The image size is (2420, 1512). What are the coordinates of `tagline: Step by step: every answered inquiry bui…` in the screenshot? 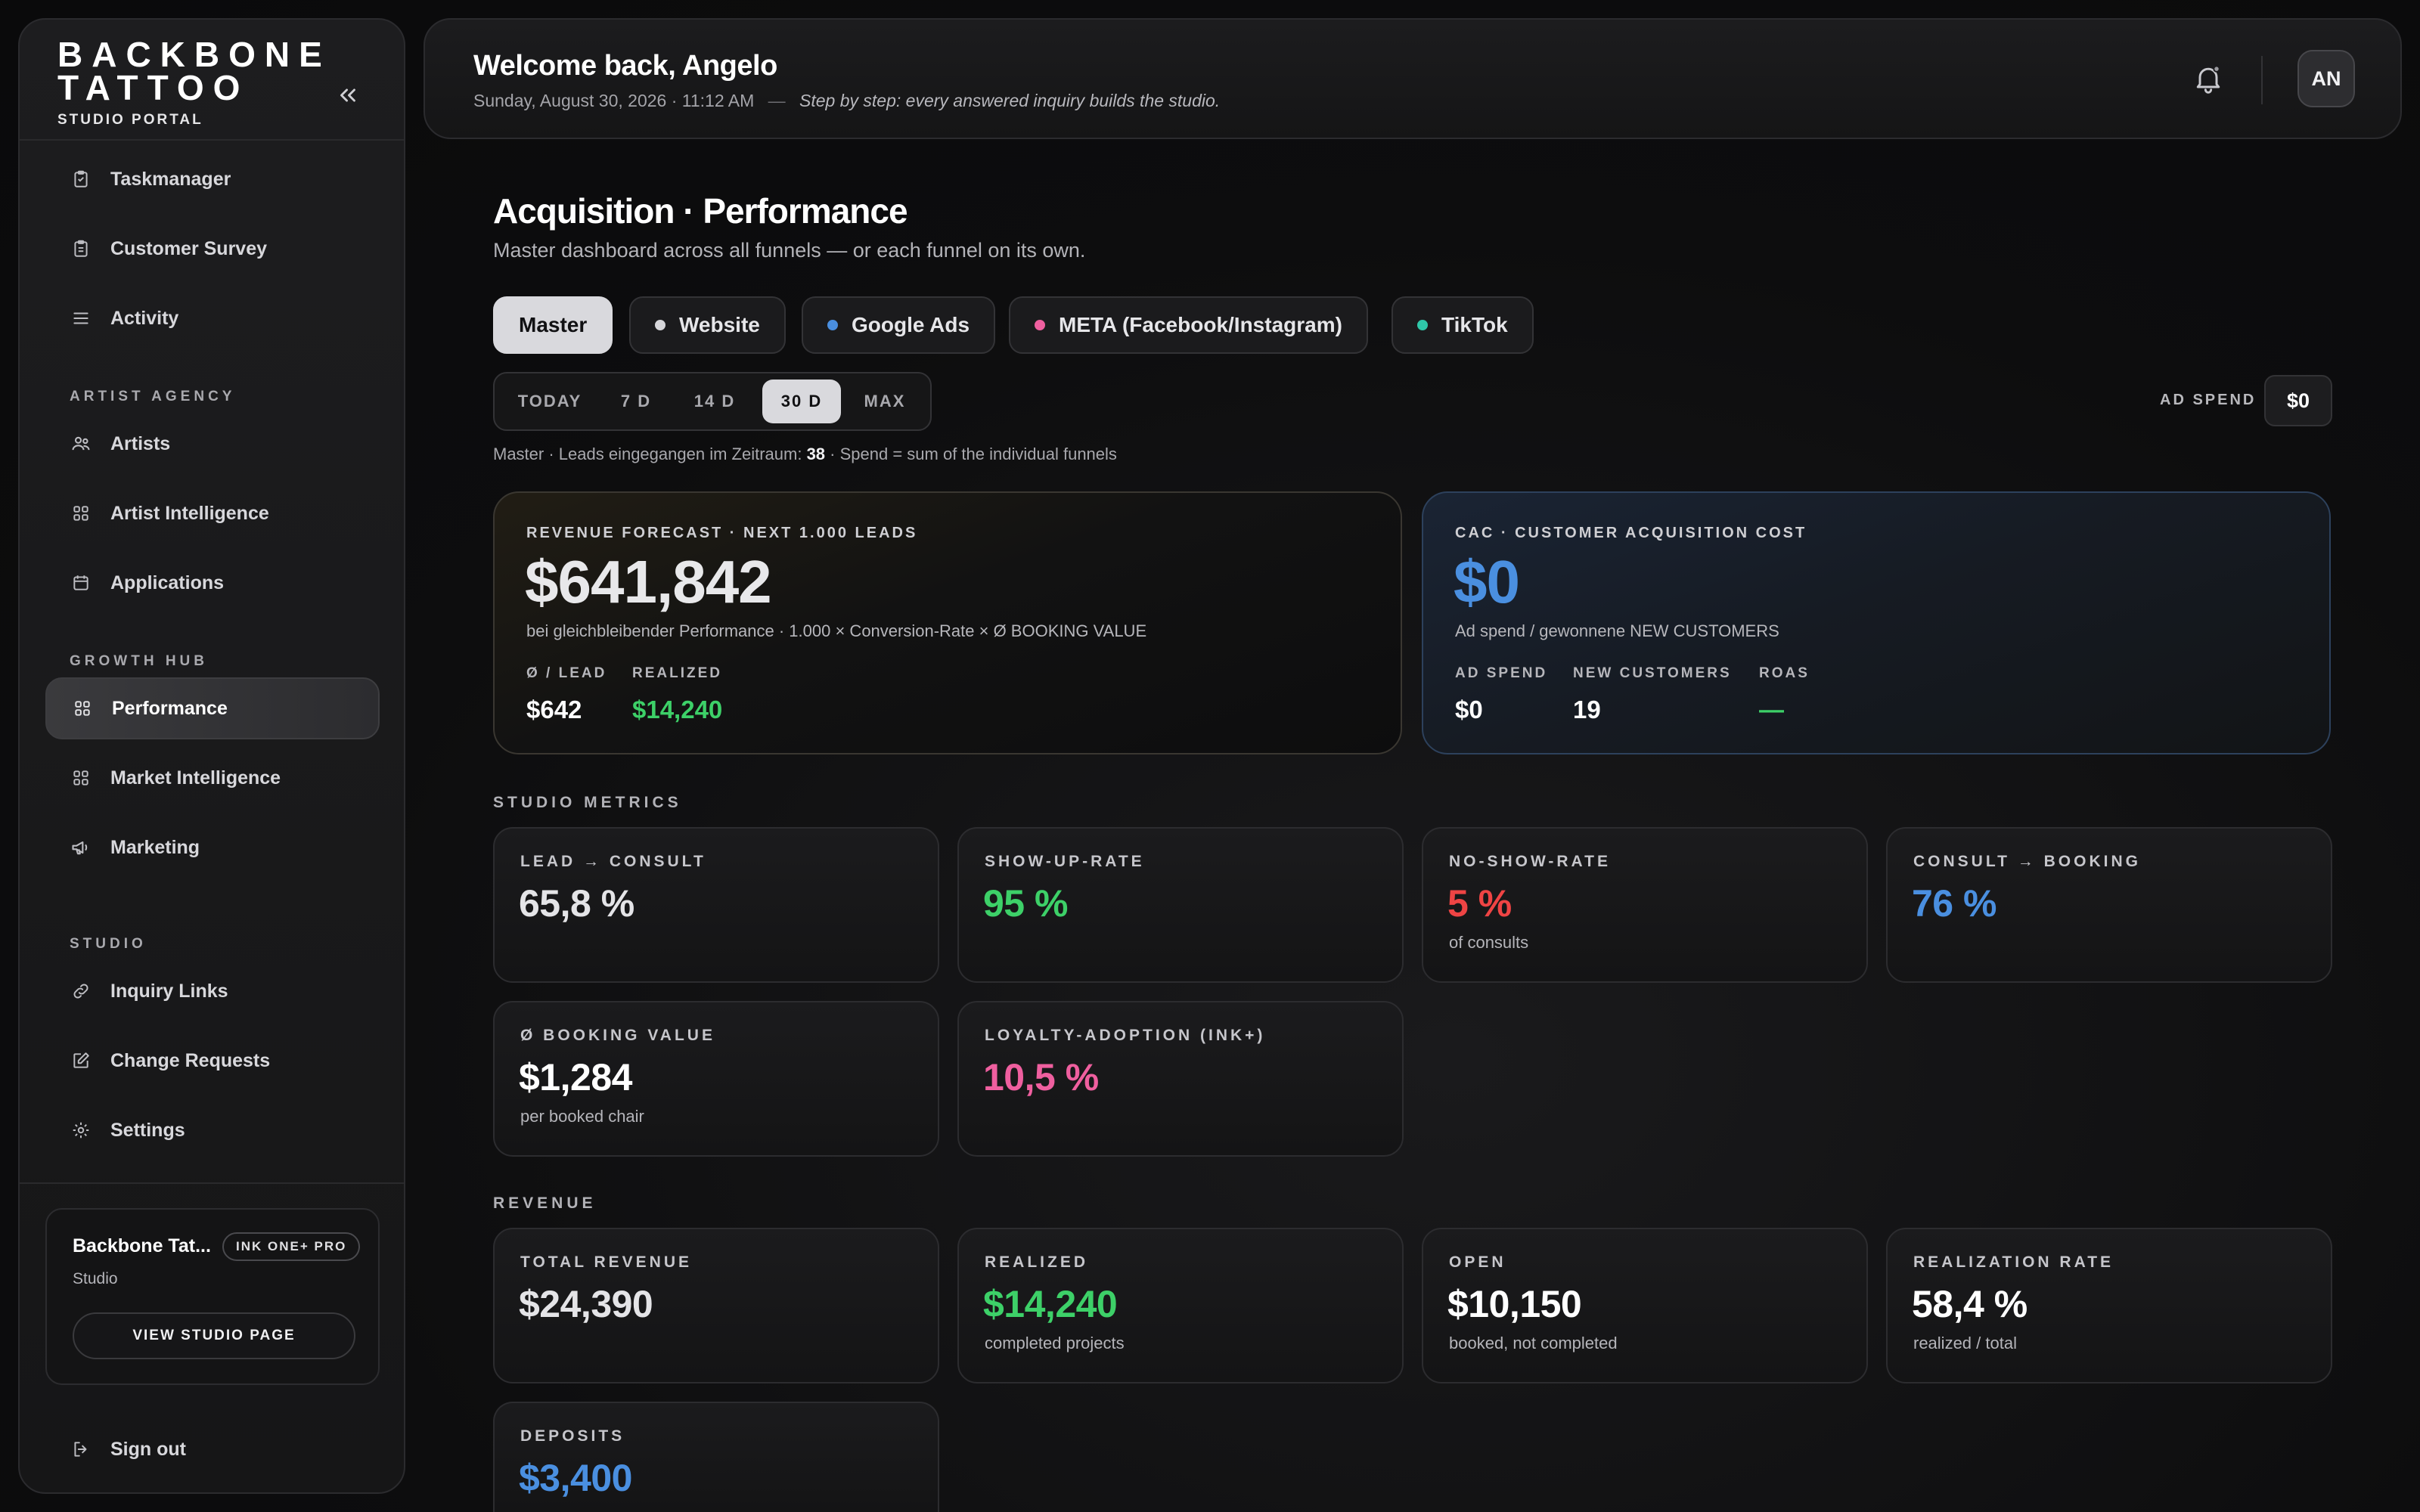 It's located at (1010, 101).